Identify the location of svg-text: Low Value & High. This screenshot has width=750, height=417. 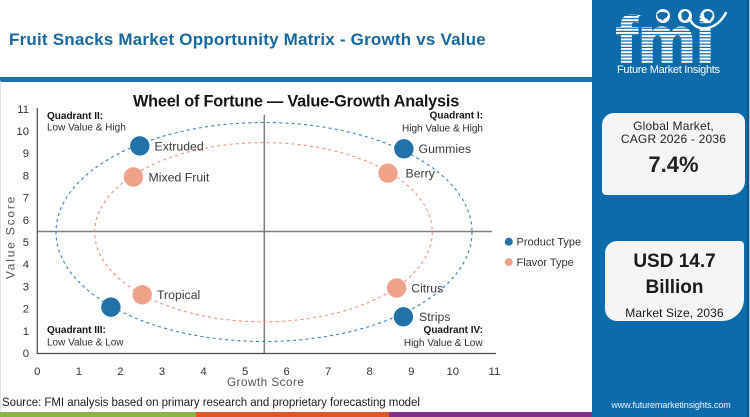
(86, 128).